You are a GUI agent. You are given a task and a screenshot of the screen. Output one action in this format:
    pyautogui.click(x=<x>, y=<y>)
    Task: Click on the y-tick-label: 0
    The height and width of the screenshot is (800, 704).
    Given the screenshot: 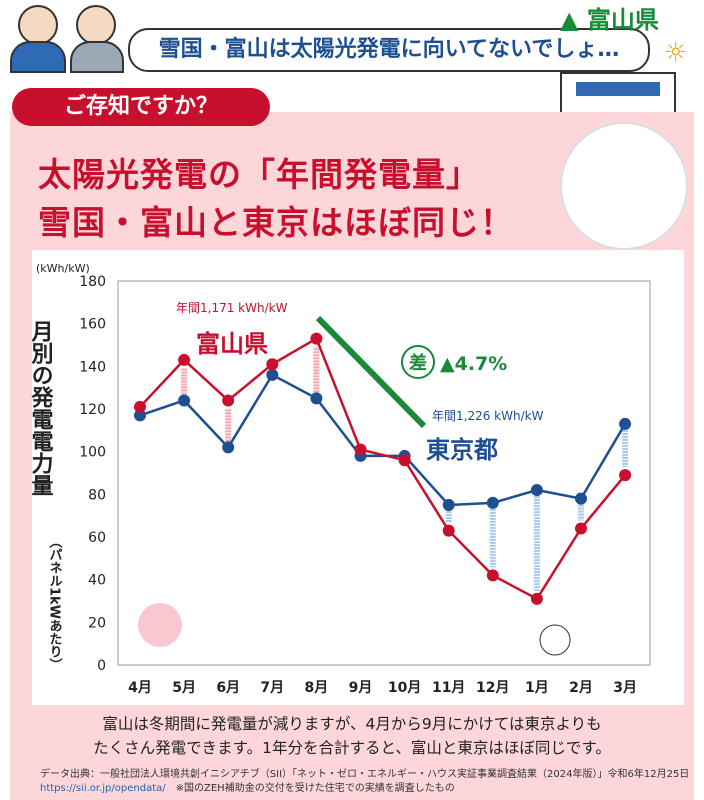 What is the action you would take?
    pyautogui.click(x=101, y=666)
    